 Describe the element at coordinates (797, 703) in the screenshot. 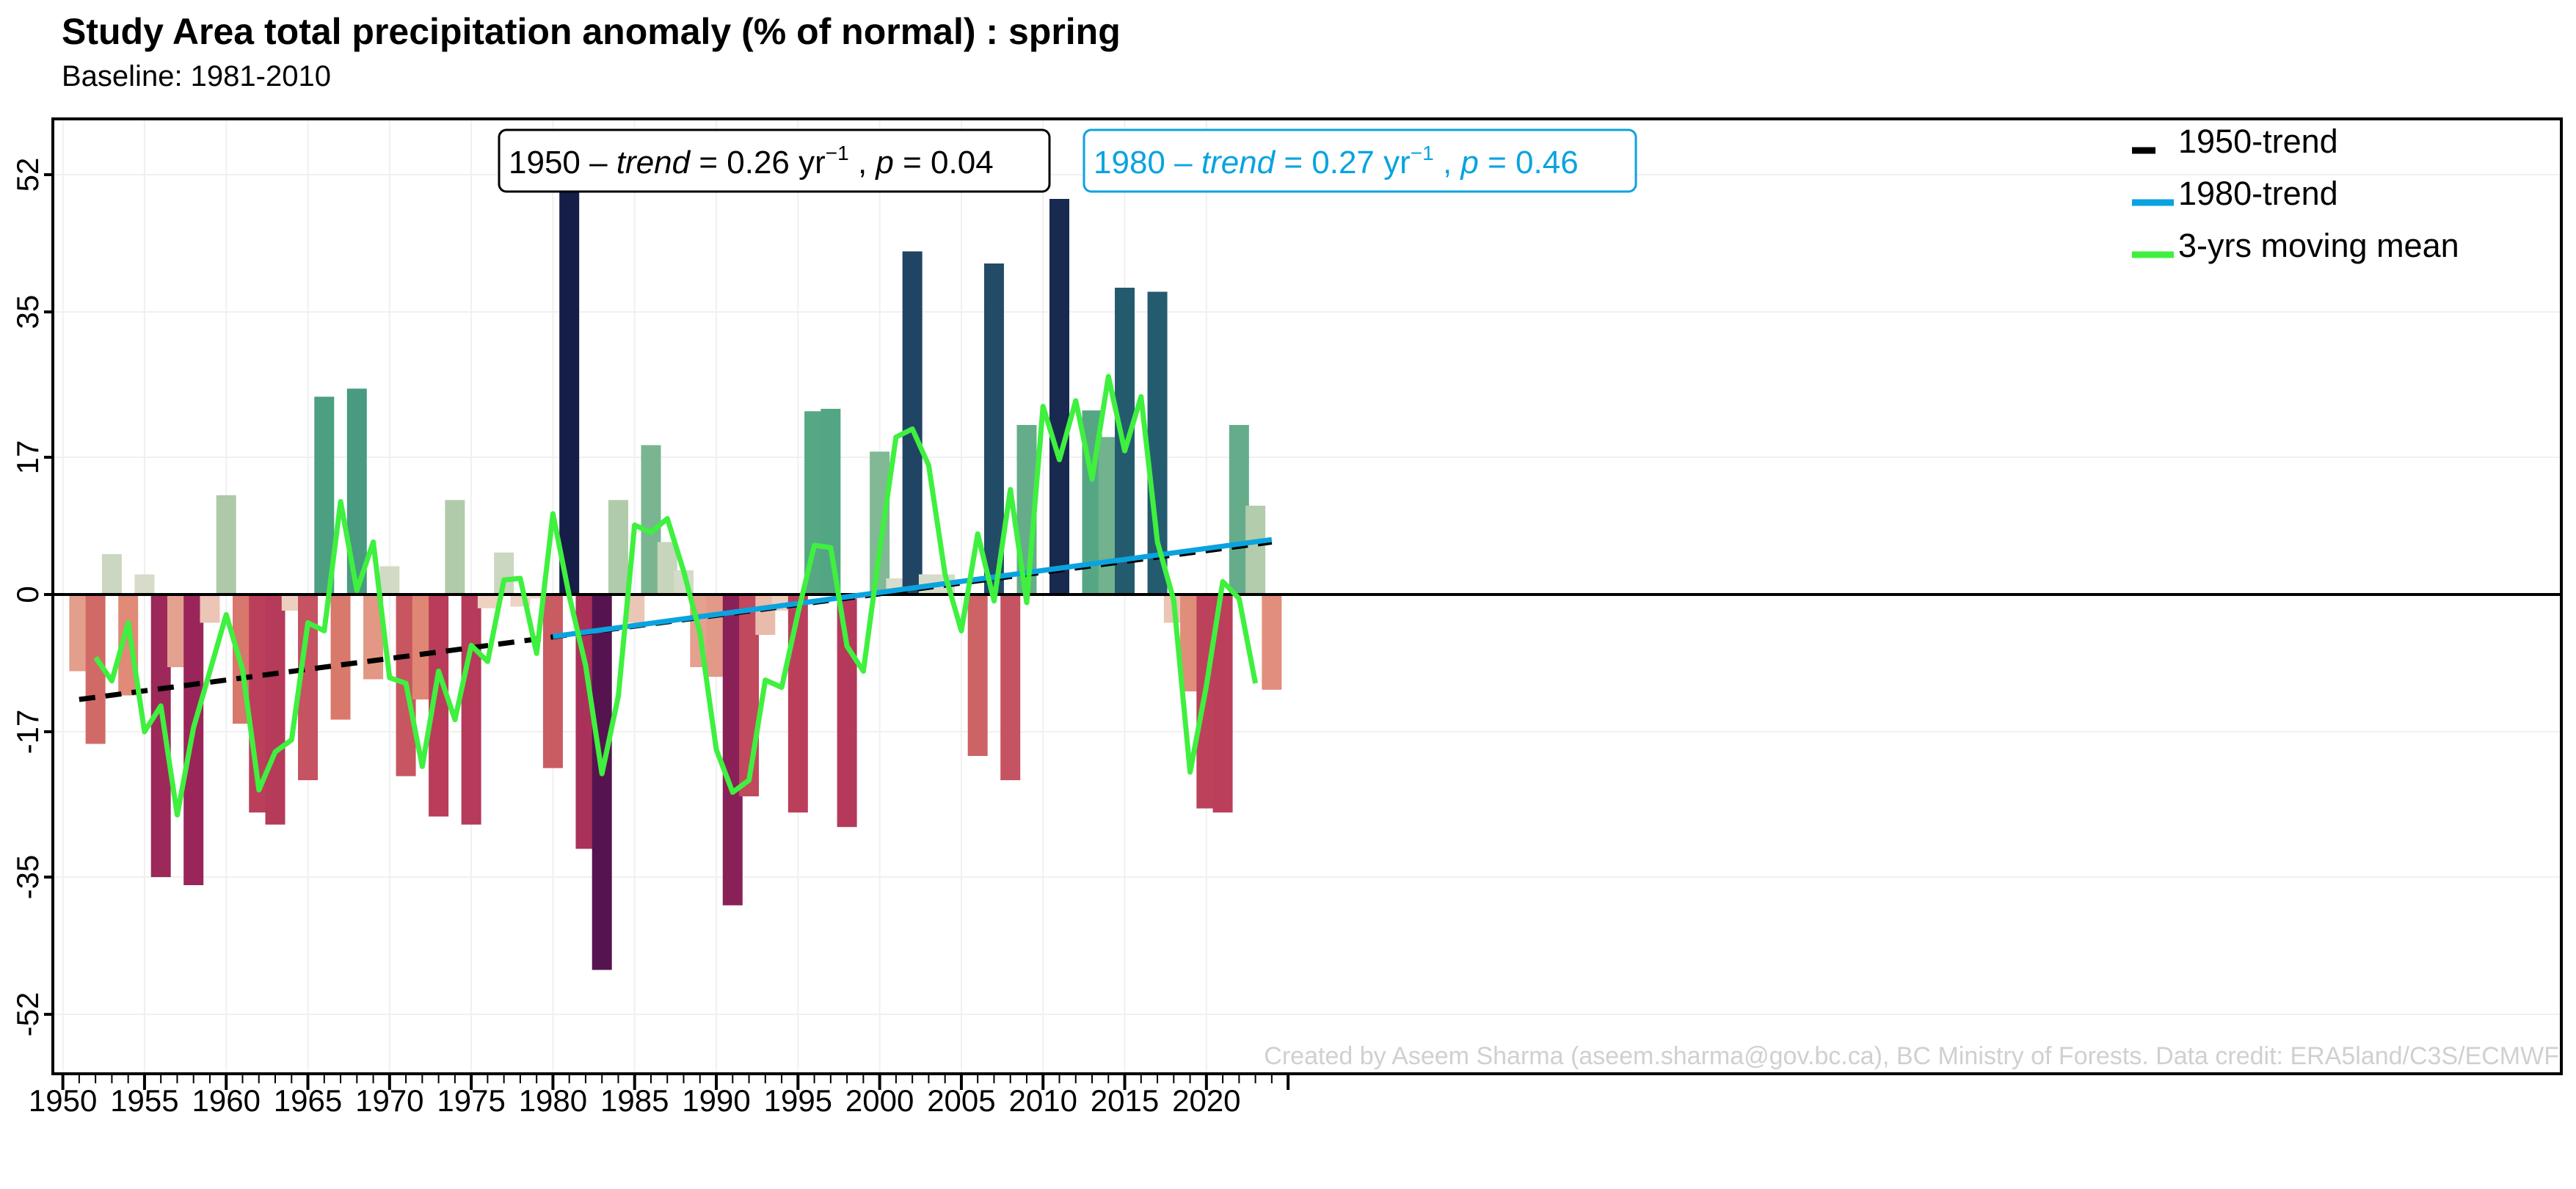

I see `bar-1995` at that location.